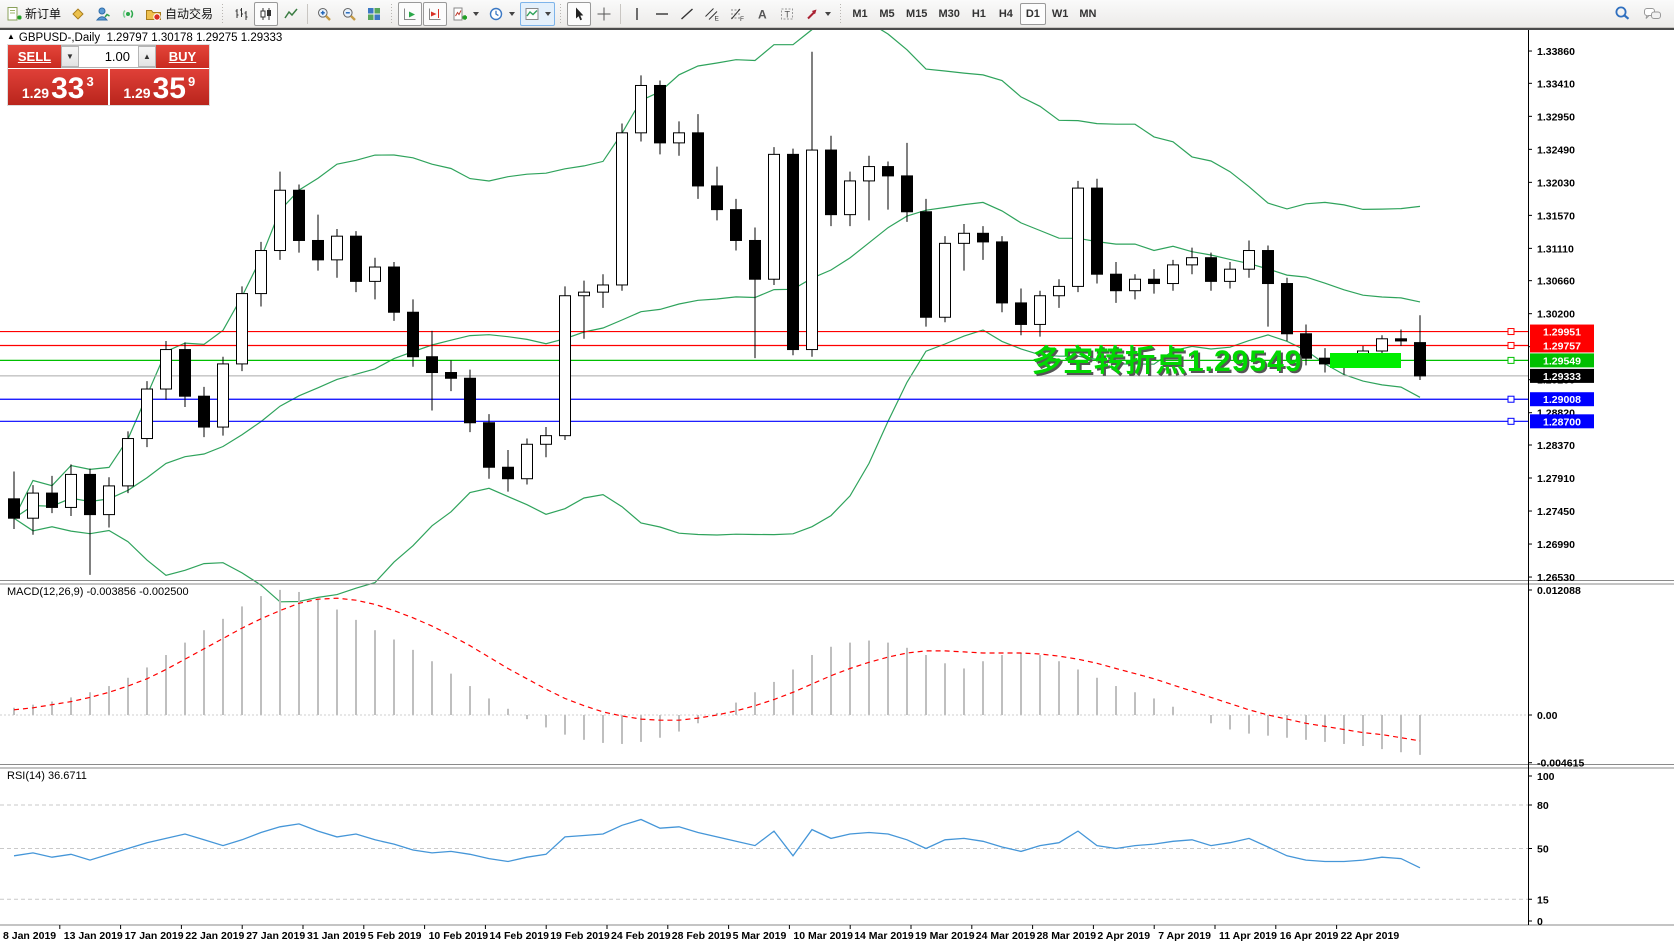  I want to click on periods-button, so click(501, 14).